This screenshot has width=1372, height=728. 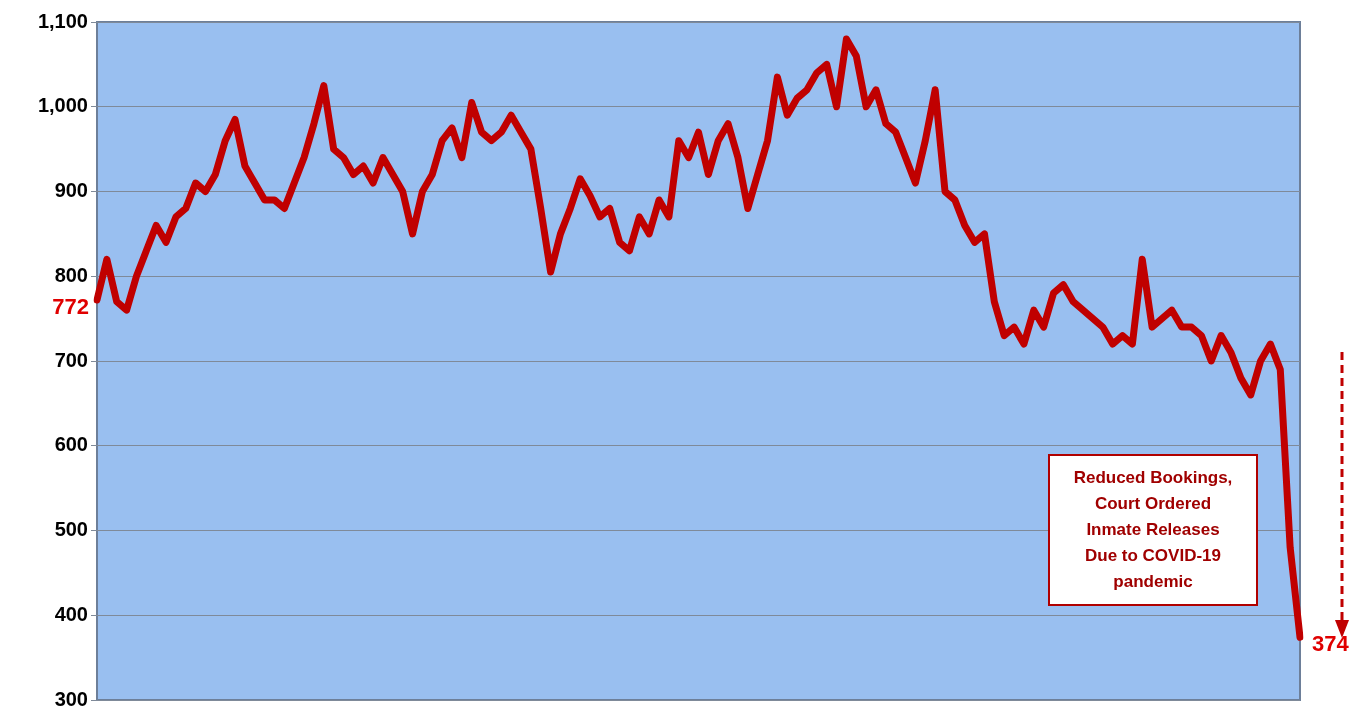 What do you see at coordinates (62, 20) in the screenshot?
I see `y-tick-label: 1,100` at bounding box center [62, 20].